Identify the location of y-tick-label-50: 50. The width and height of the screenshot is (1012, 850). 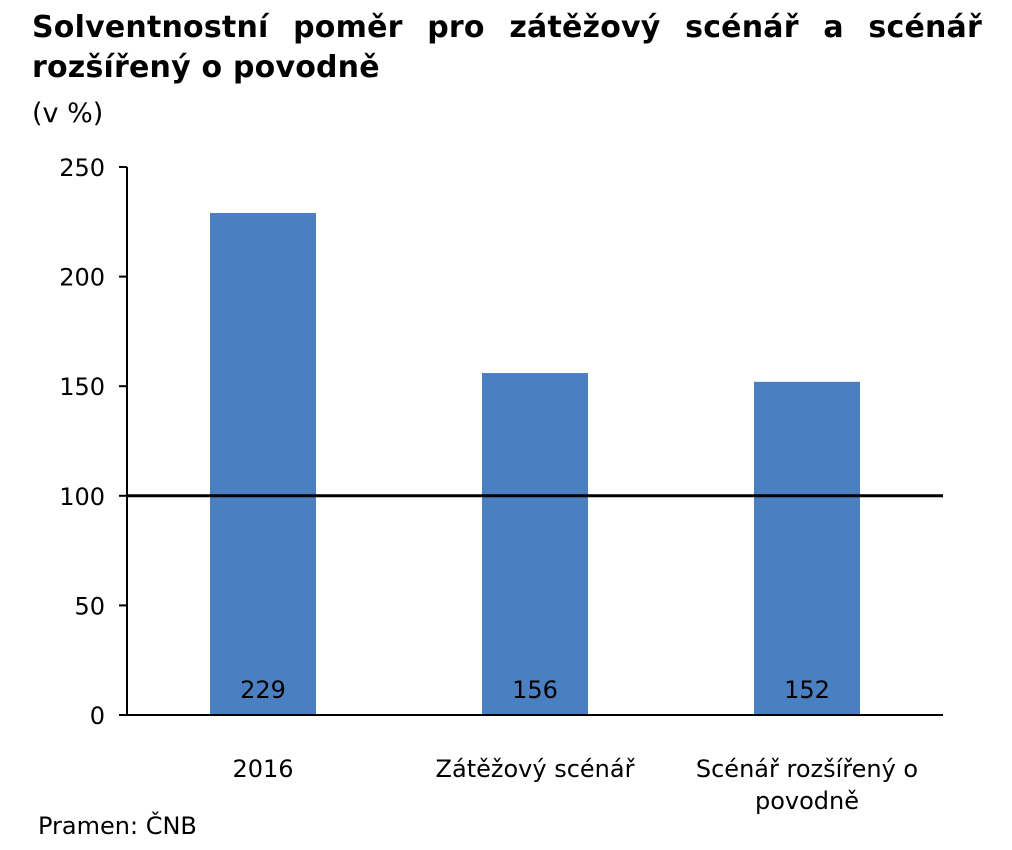
(89, 606).